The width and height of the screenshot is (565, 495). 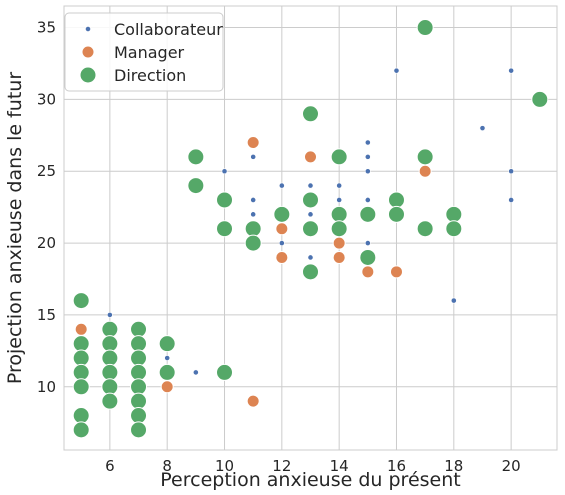 What do you see at coordinates (150, 75) in the screenshot?
I see `legend-label: Direction` at bounding box center [150, 75].